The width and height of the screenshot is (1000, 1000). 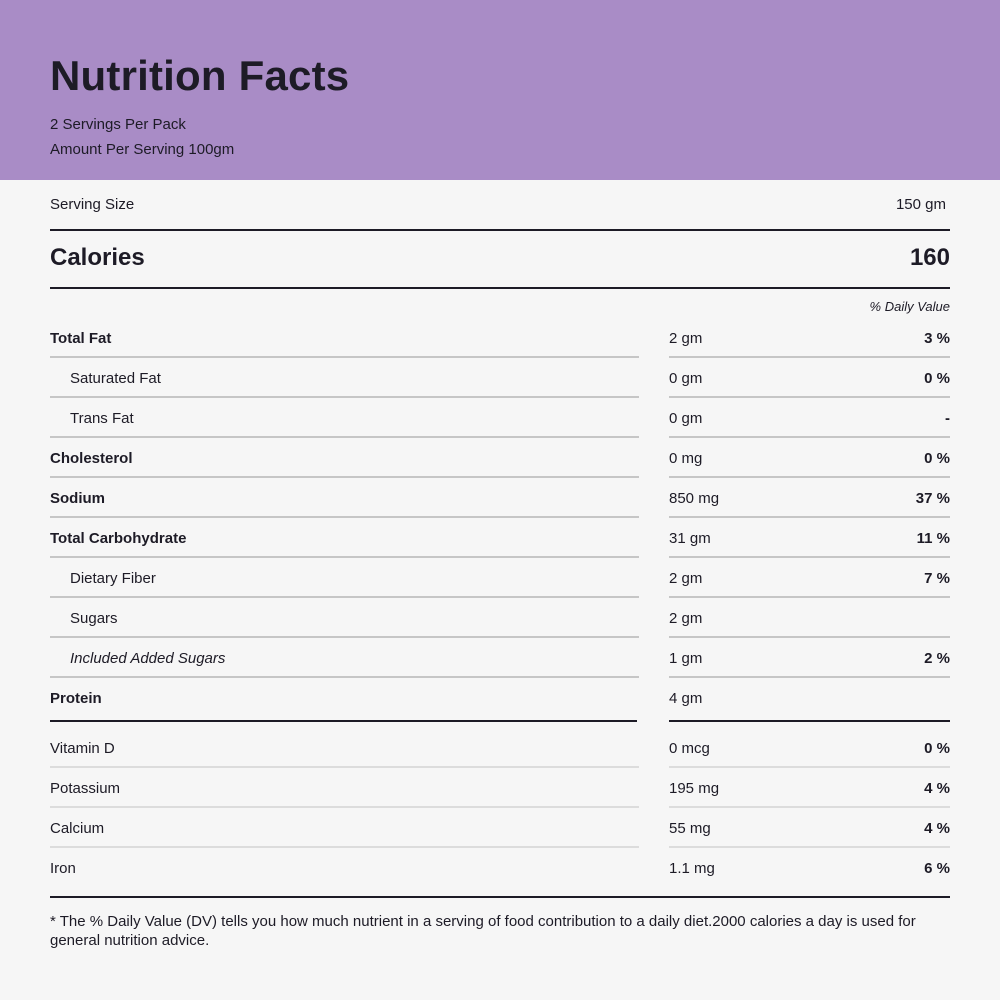 What do you see at coordinates (690, 828) in the screenshot?
I see `vitamin-amount: 55 mg` at bounding box center [690, 828].